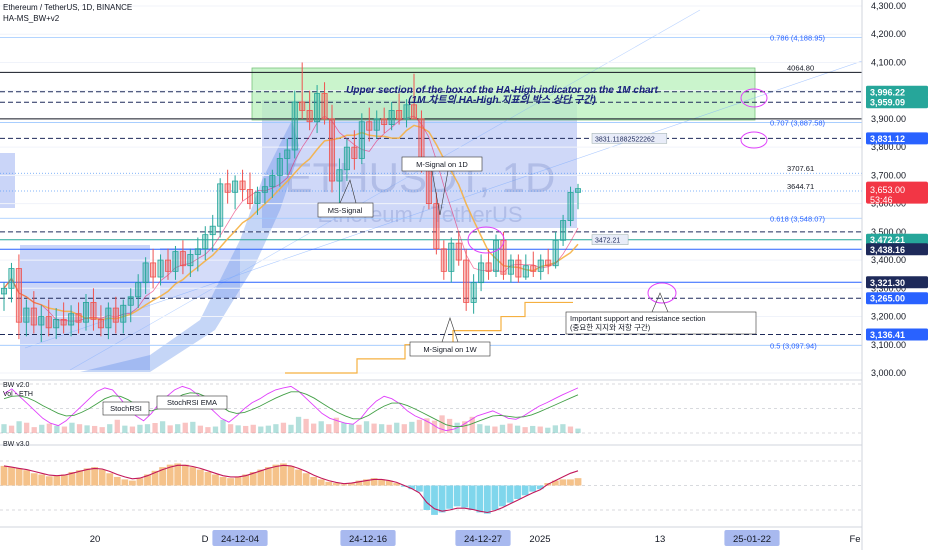 This screenshot has height=550, width=932. Describe the element at coordinates (887, 92) in the screenshot. I see `price-tag-label-1: 3,996.22` at that location.